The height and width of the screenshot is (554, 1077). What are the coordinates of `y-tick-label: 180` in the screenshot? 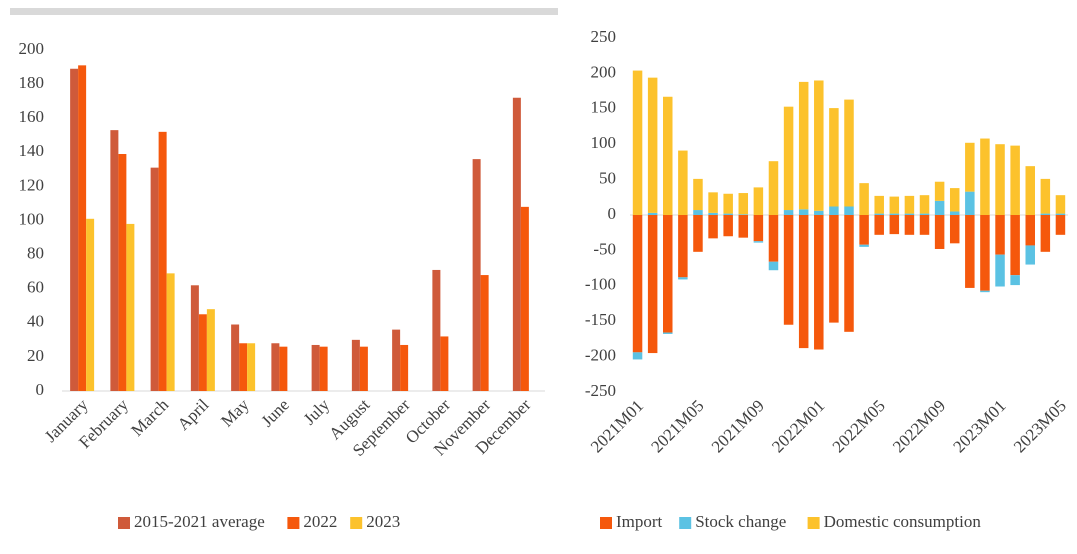 It's located at (32, 82).